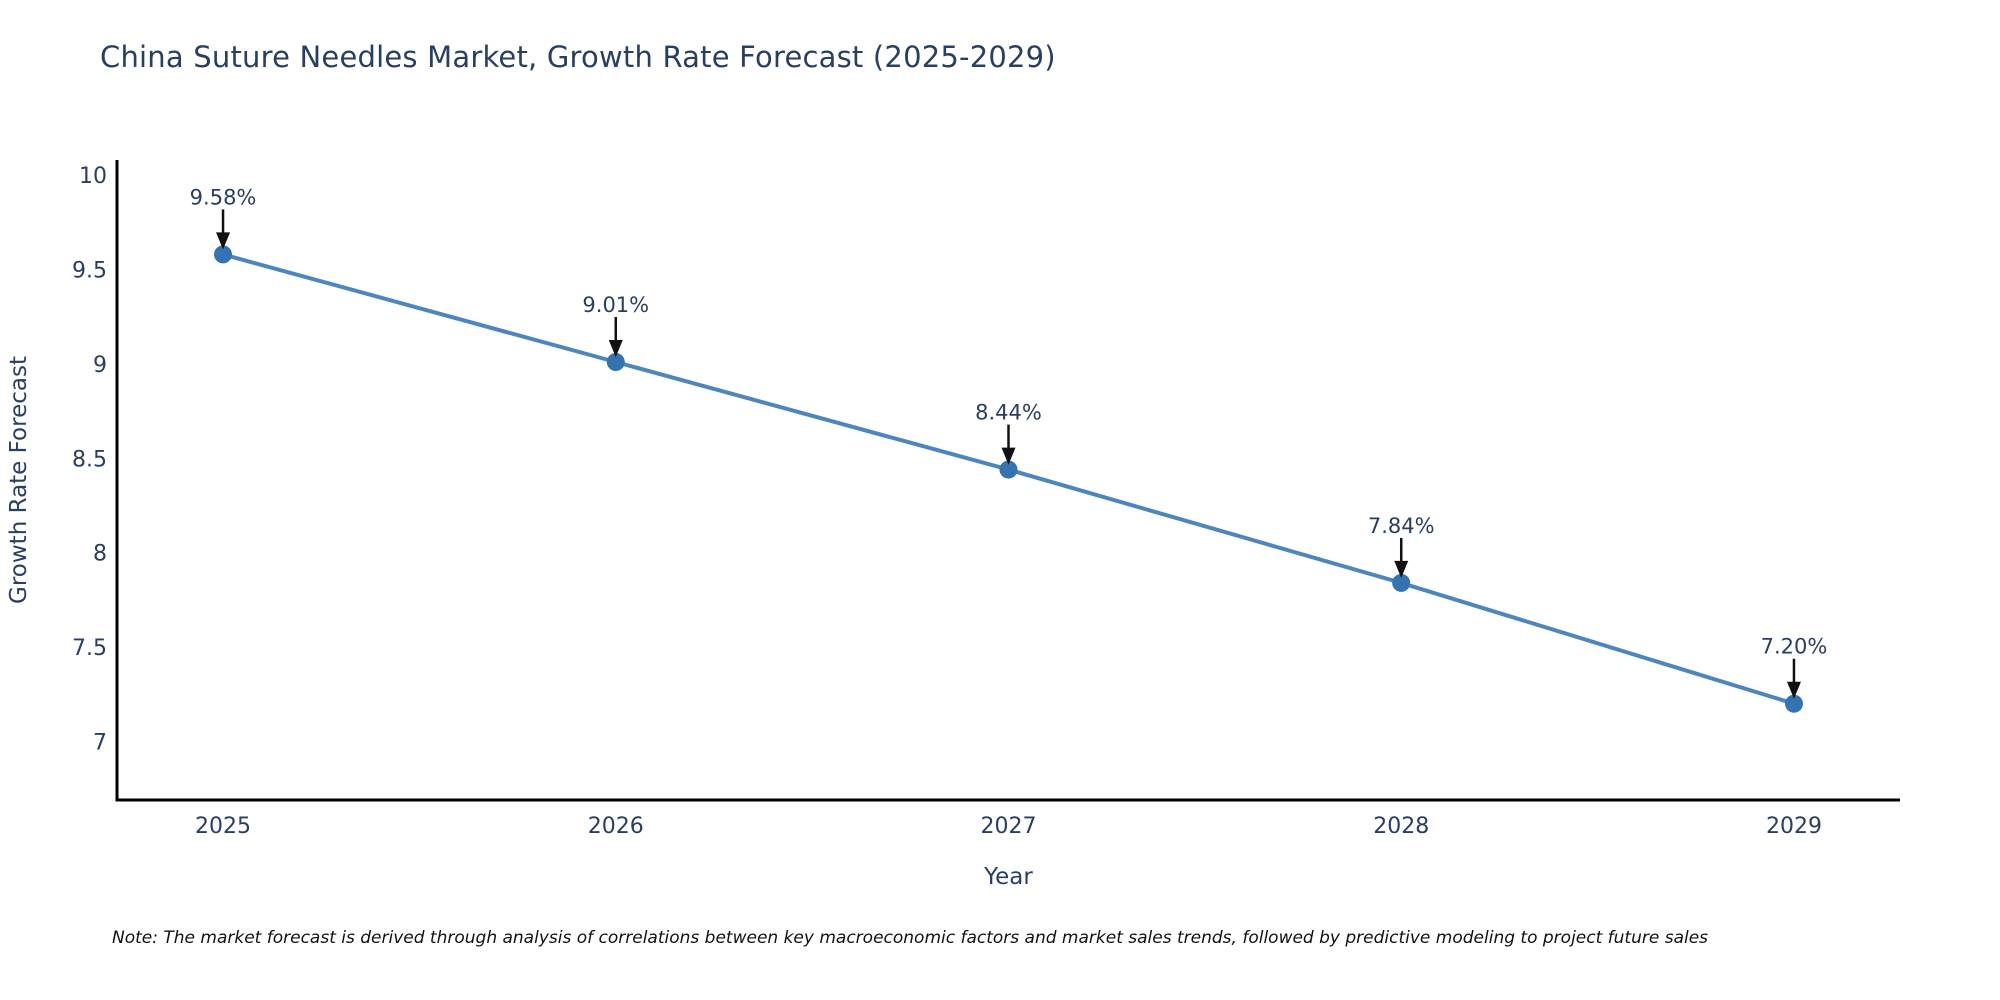  Describe the element at coordinates (89, 459) in the screenshot. I see `y-tick-label: 8.5` at that location.